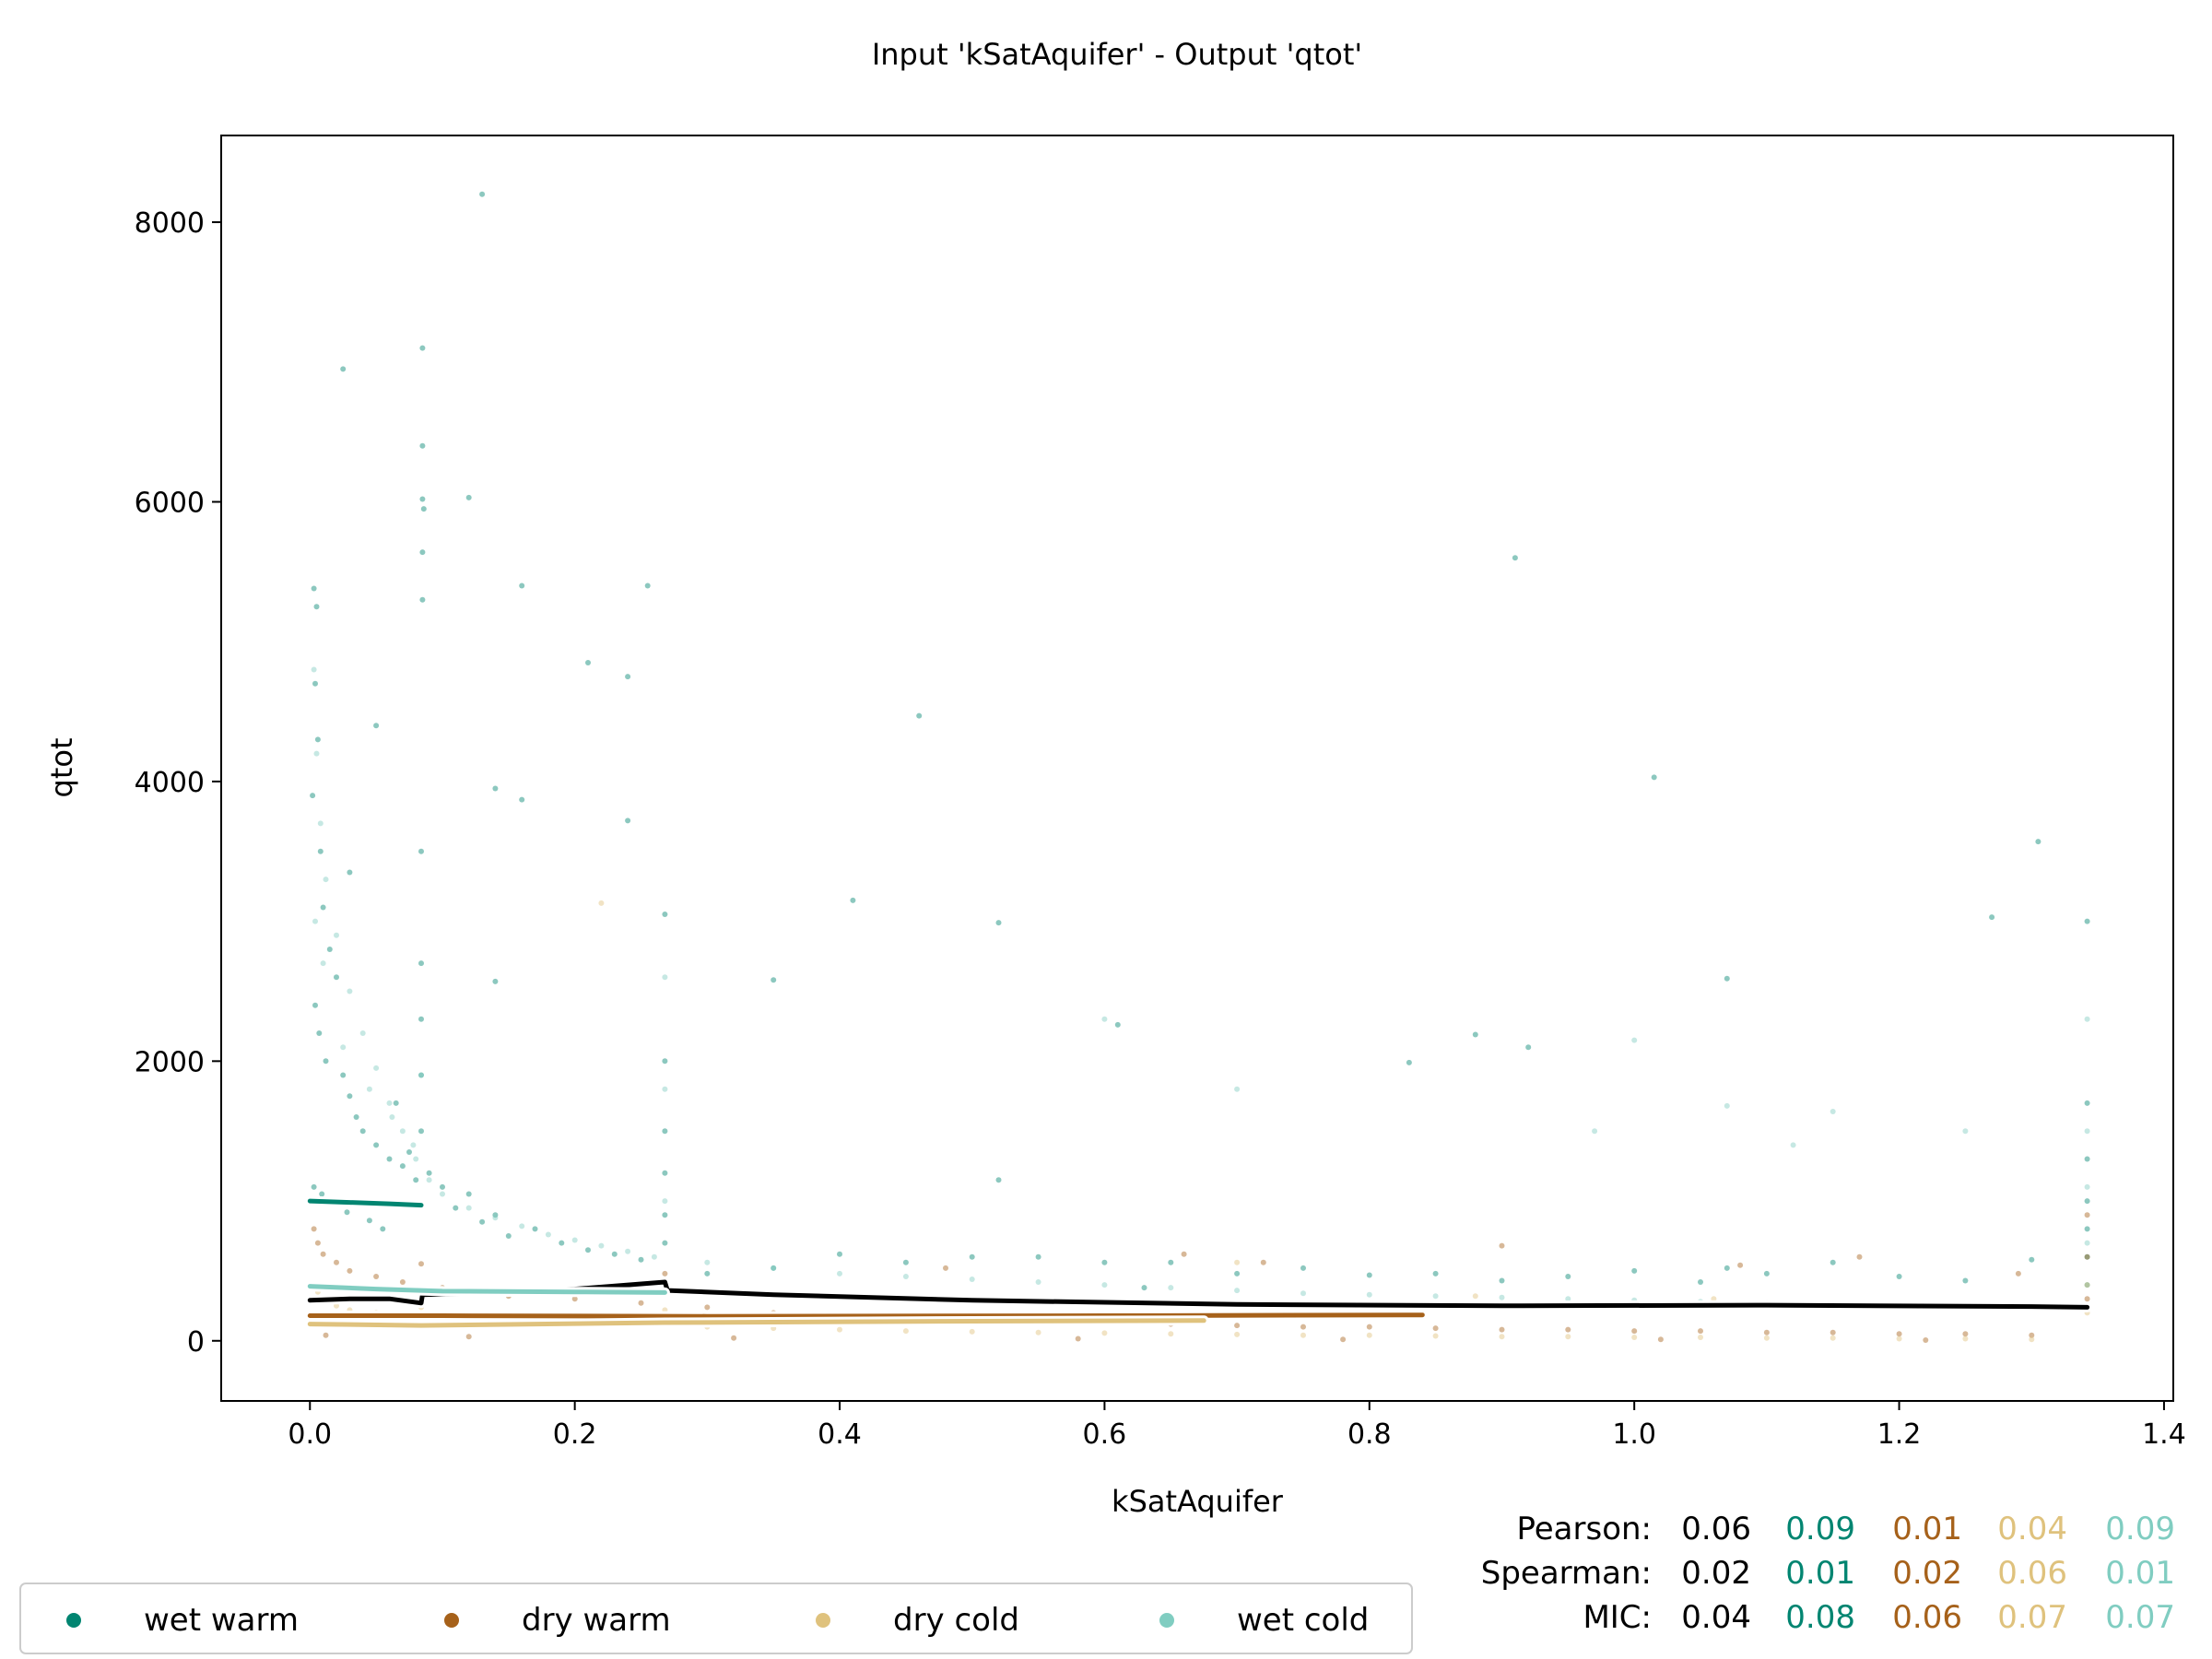 Image resolution: width=2212 pixels, height=1659 pixels. I want to click on legend-box, so click(716, 1618).